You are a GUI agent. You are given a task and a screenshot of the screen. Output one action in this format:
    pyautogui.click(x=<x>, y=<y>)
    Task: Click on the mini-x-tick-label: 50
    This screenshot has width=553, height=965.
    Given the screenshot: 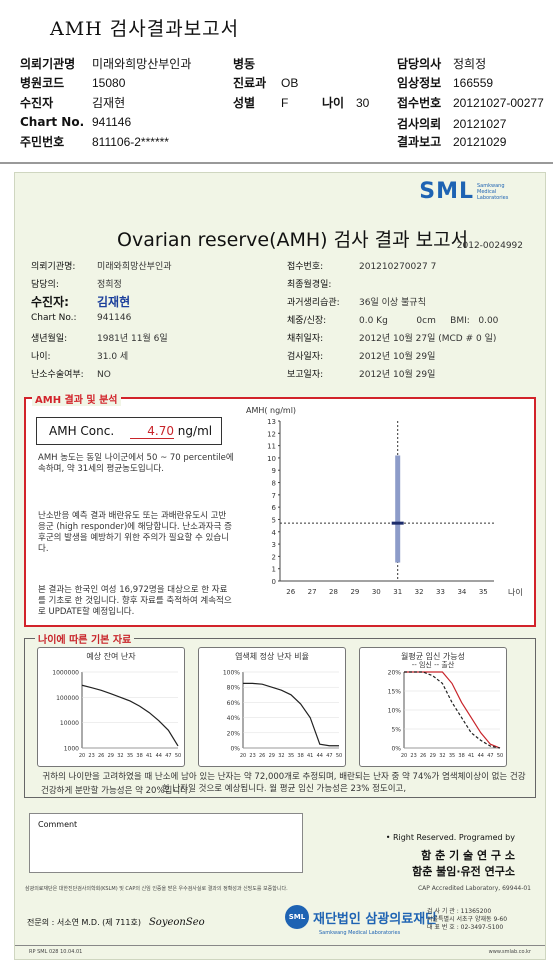 What is the action you would take?
    pyautogui.click(x=178, y=756)
    